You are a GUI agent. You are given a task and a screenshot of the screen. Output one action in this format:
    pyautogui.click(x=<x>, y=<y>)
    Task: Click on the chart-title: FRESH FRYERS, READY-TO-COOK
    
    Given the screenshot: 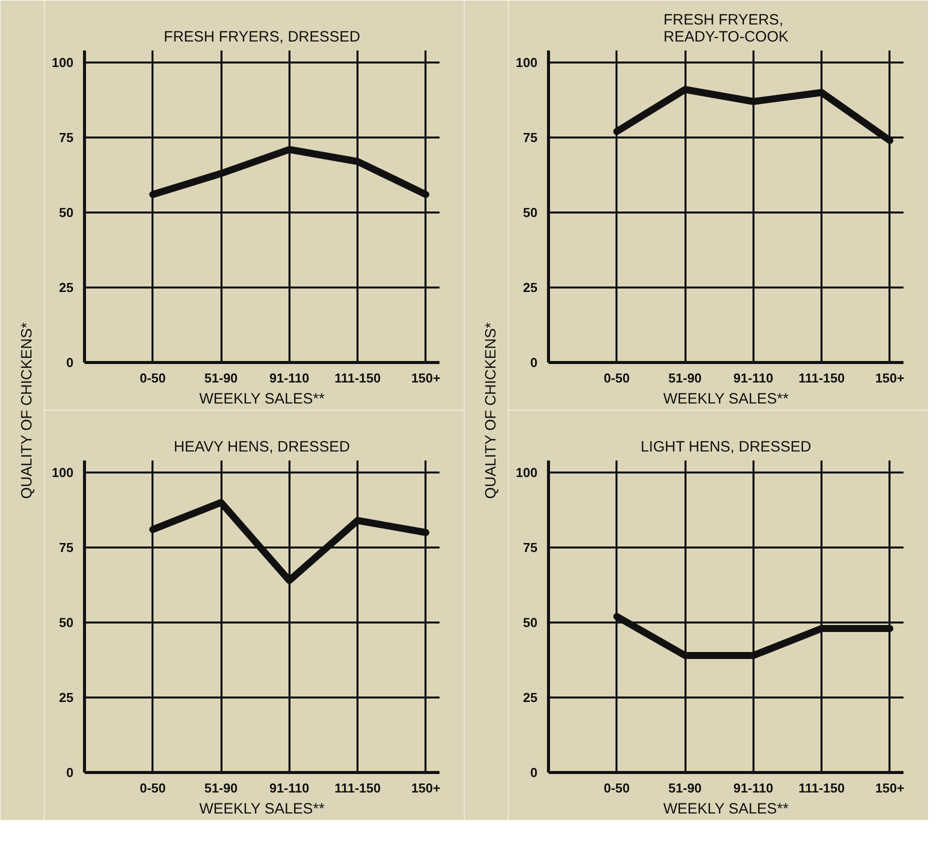 What is the action you would take?
    pyautogui.click(x=726, y=29)
    